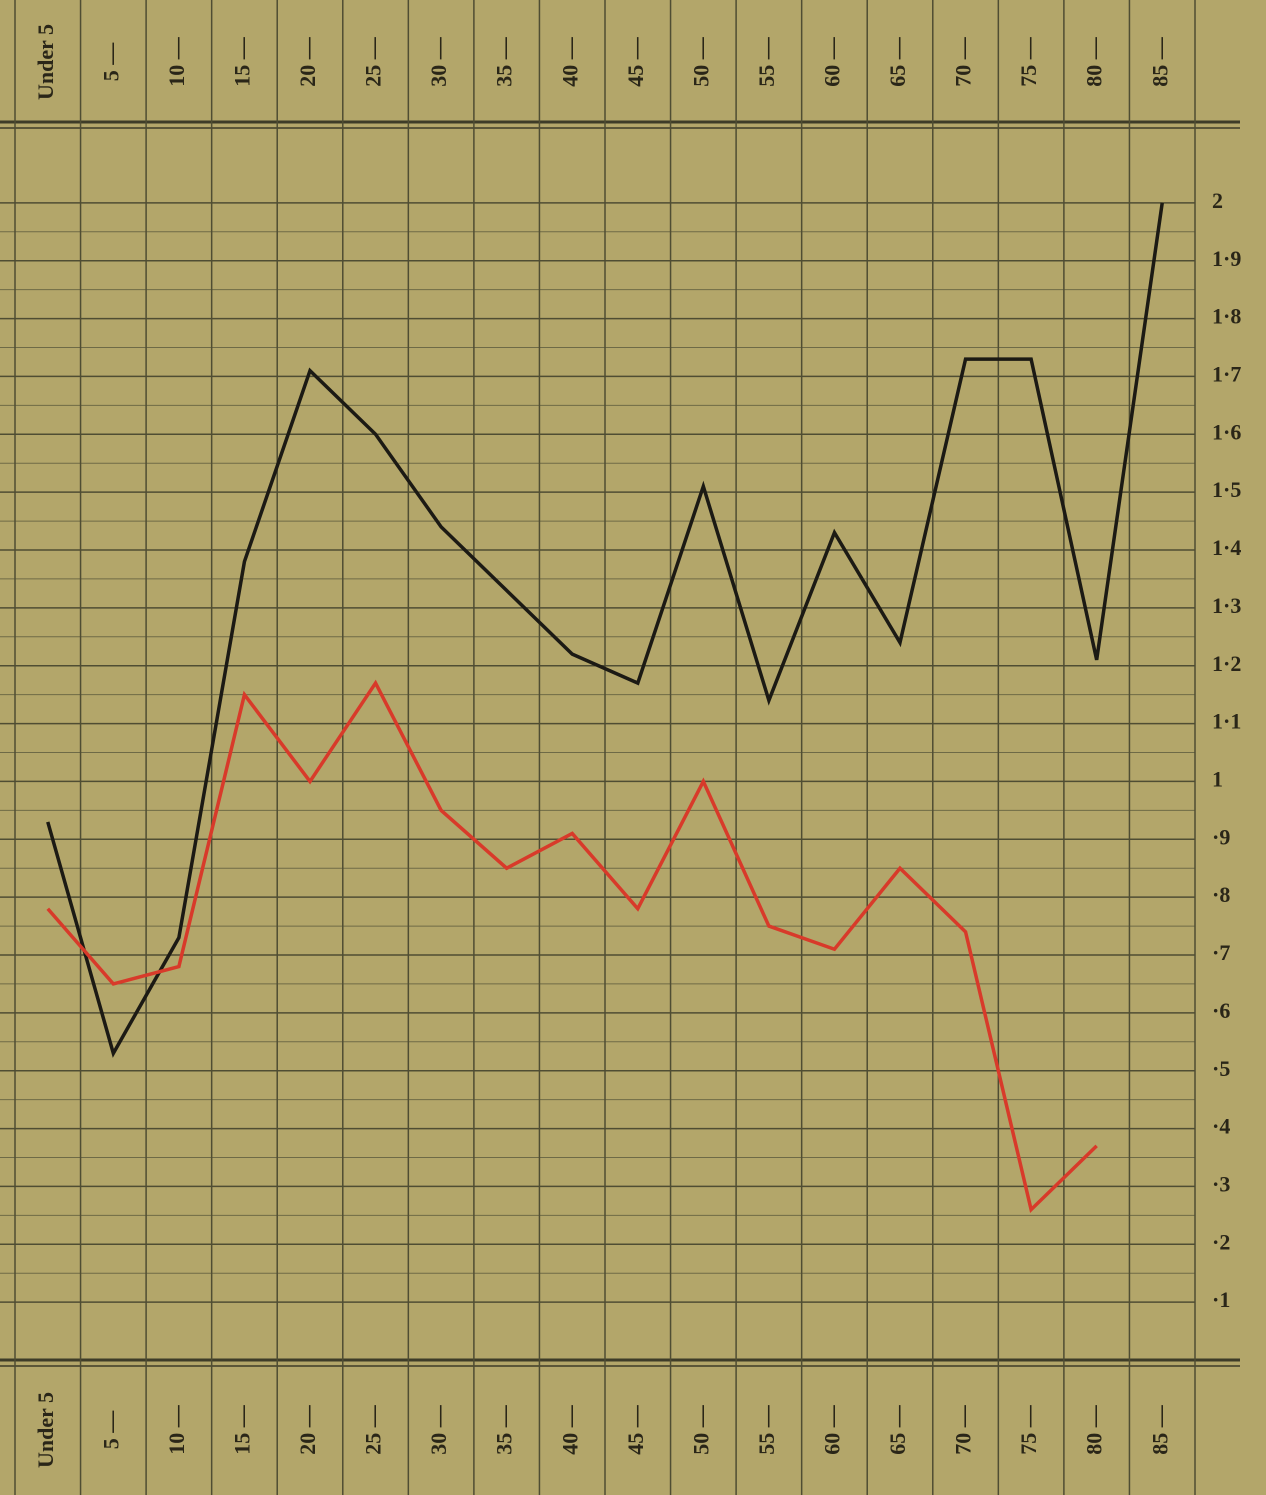 The width and height of the screenshot is (1266, 1495). Describe the element at coordinates (1217, 778) in the screenshot. I see `y-tick-label: 1` at that location.